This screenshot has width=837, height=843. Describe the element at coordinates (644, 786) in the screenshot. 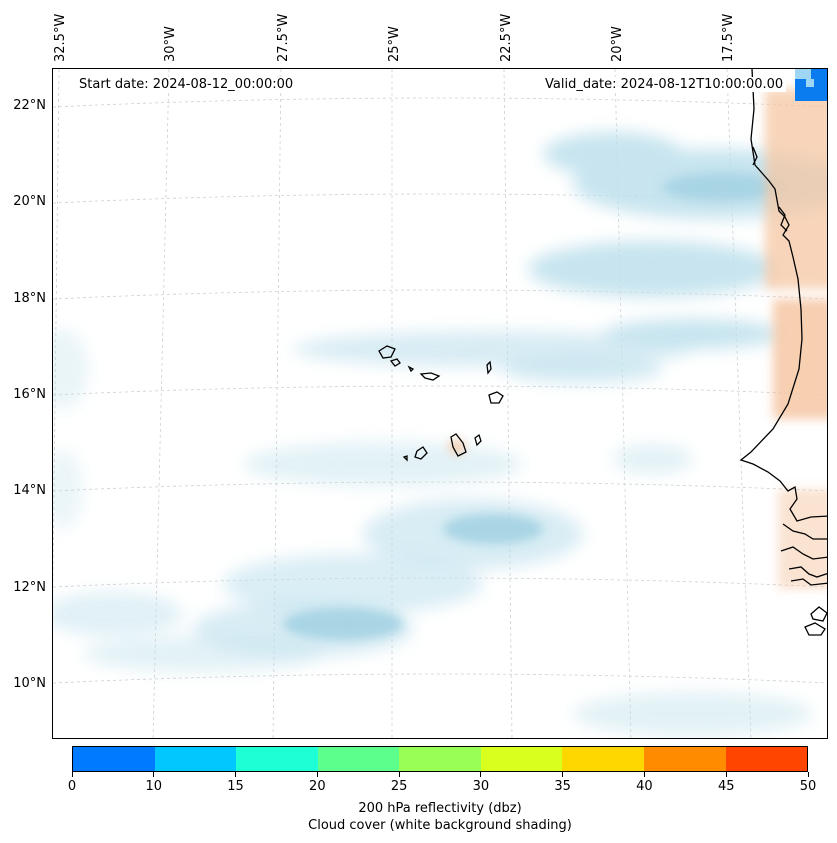

I see `colorbar-tick-label: 40` at that location.